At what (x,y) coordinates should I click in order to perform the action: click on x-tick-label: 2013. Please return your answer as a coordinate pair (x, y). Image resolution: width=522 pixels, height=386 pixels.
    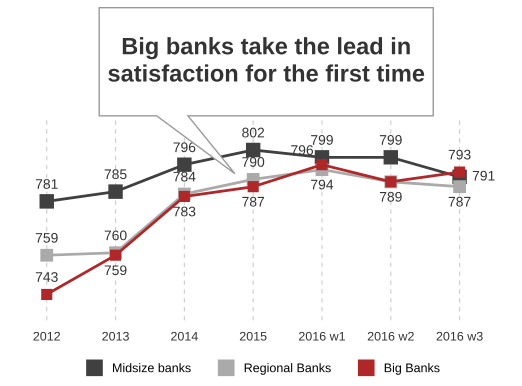
    Looking at the image, I should click on (115, 336).